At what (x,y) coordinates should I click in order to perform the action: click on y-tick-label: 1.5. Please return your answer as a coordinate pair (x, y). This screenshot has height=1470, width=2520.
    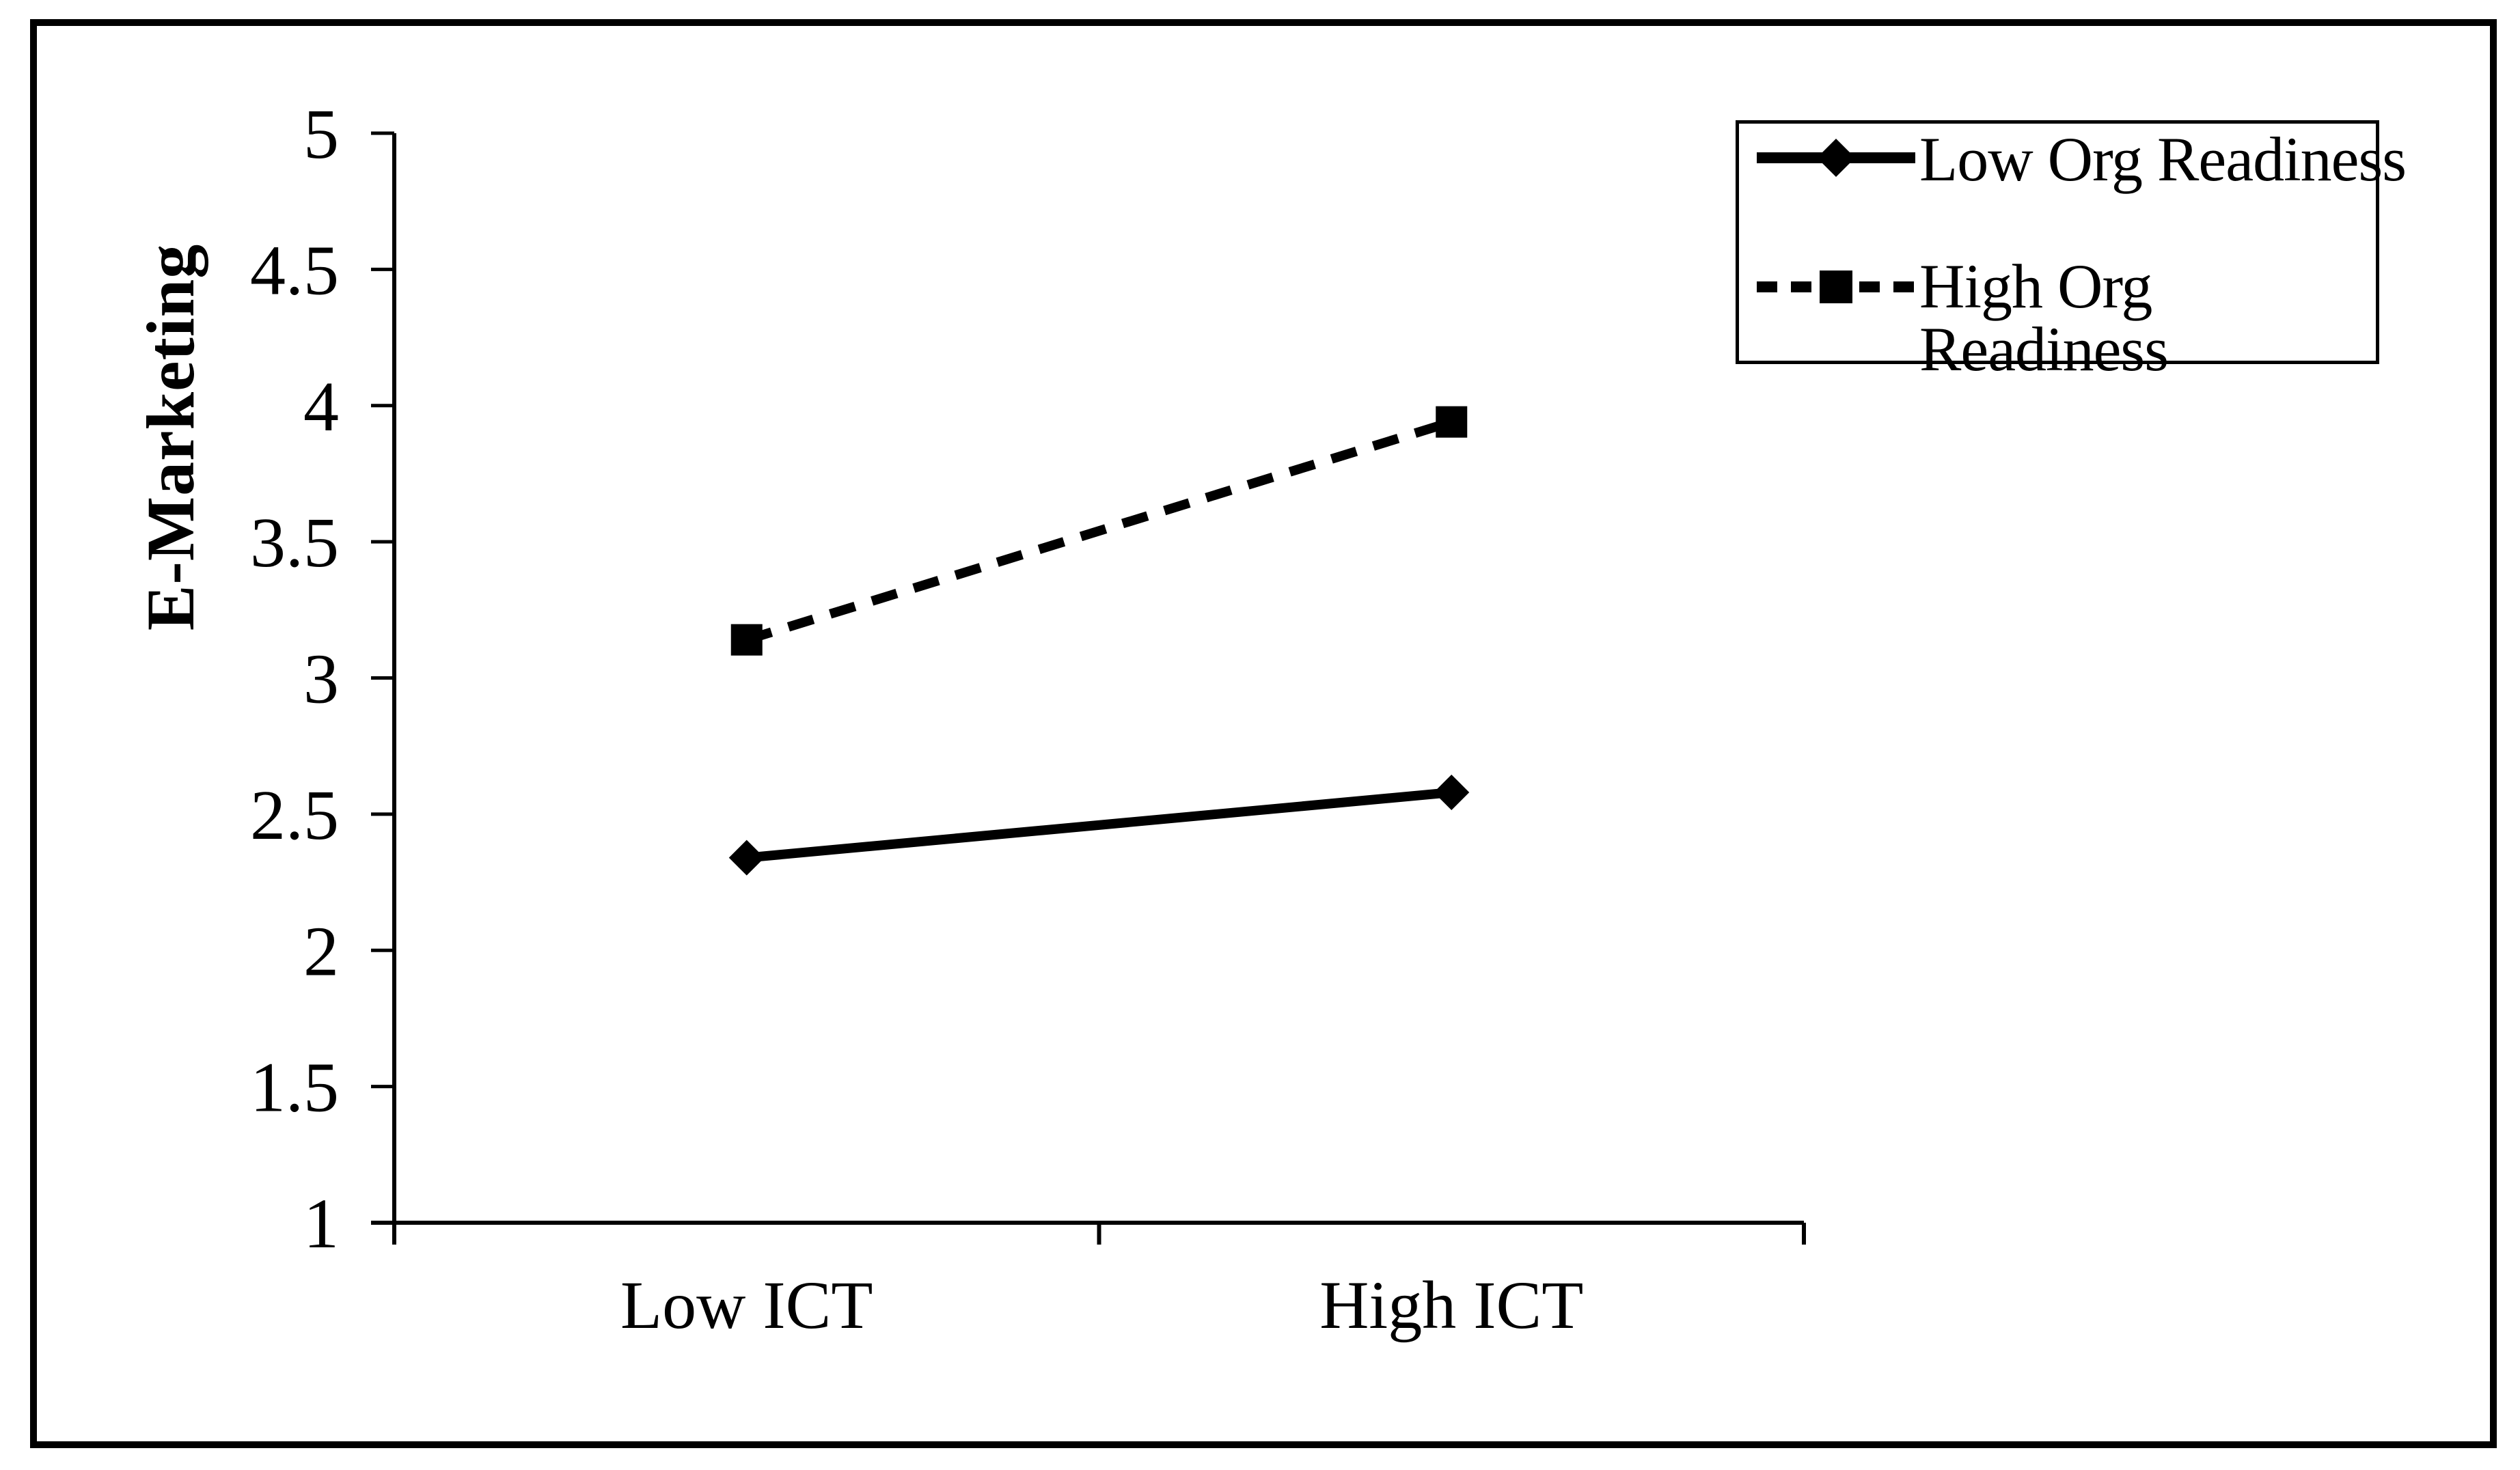
    Looking at the image, I should click on (294, 1088).